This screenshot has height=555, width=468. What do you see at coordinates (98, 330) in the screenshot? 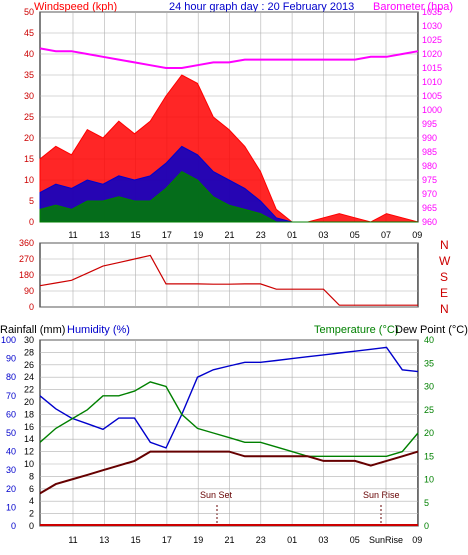
I see `humidity-label: Humidity (%)` at bounding box center [98, 330].